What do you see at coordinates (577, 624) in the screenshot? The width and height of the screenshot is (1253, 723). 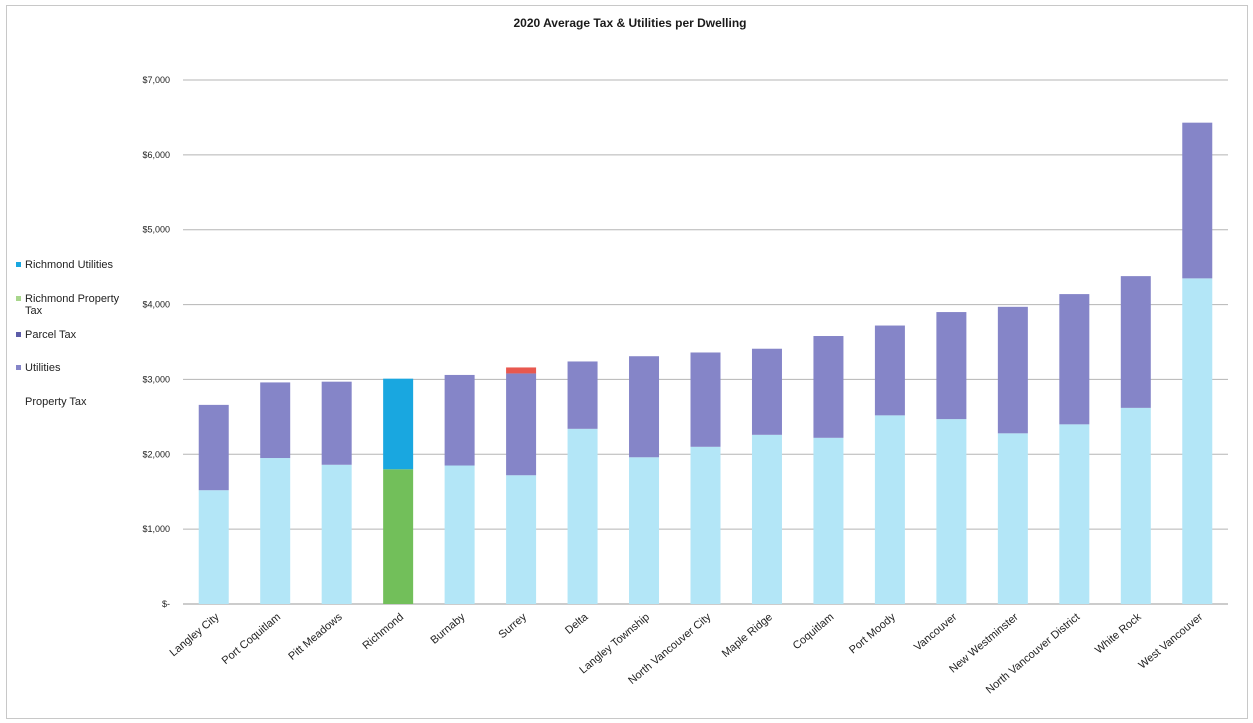 I see `x-tick-label: Delta` at bounding box center [577, 624].